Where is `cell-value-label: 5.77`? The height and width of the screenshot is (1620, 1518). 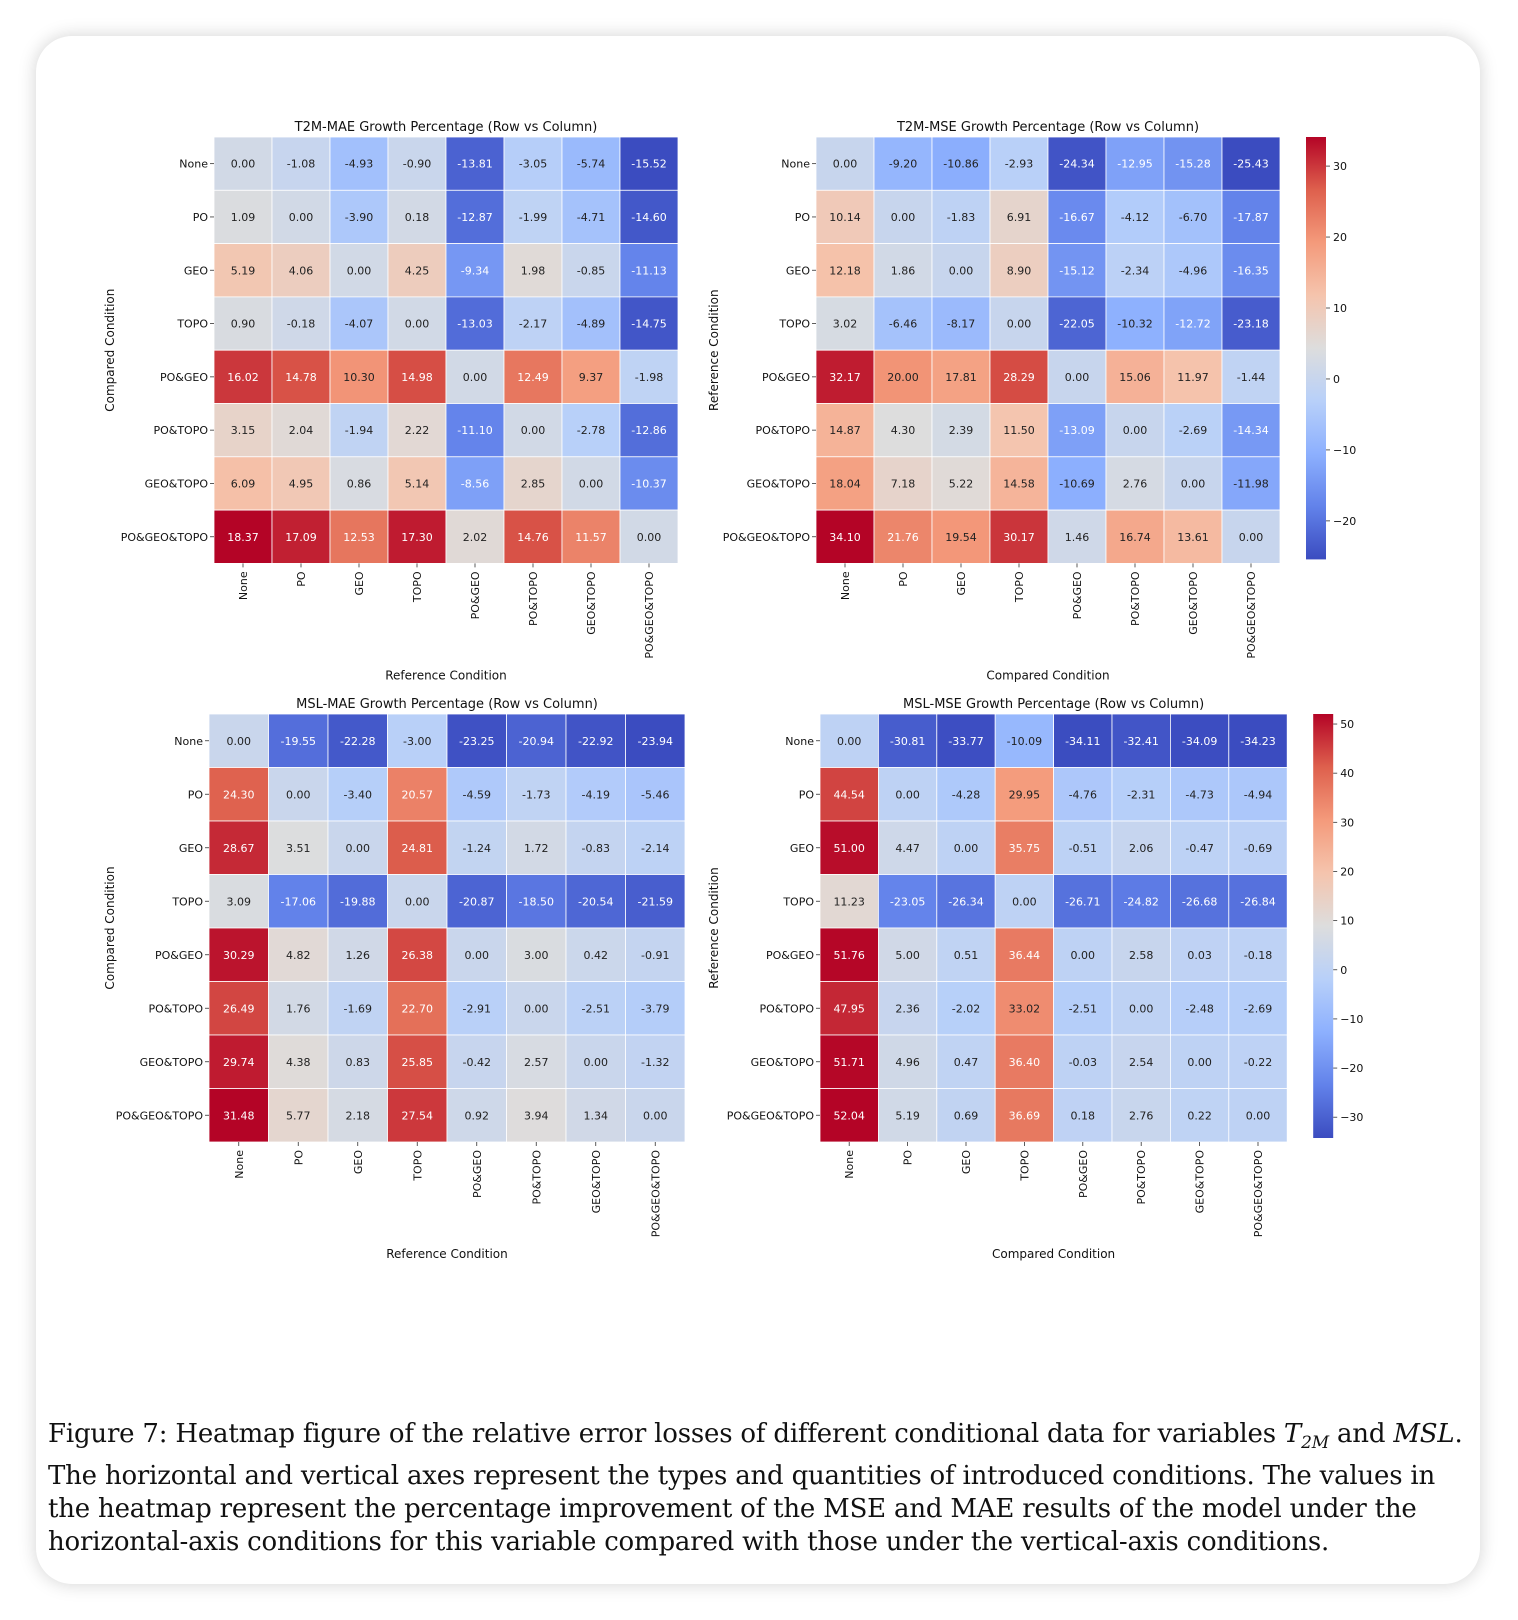 cell-value-label: 5.77 is located at coordinates (298, 1115).